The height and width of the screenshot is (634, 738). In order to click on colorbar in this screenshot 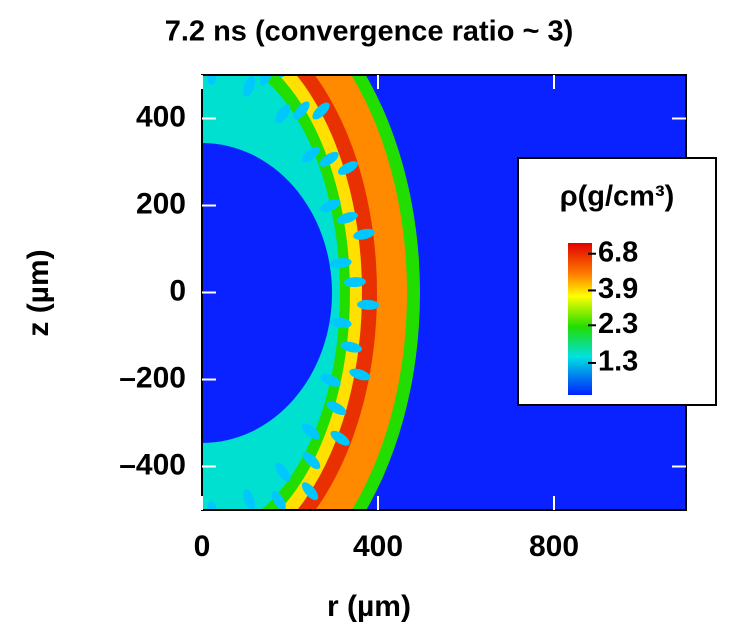, I will do `click(580, 319)`.